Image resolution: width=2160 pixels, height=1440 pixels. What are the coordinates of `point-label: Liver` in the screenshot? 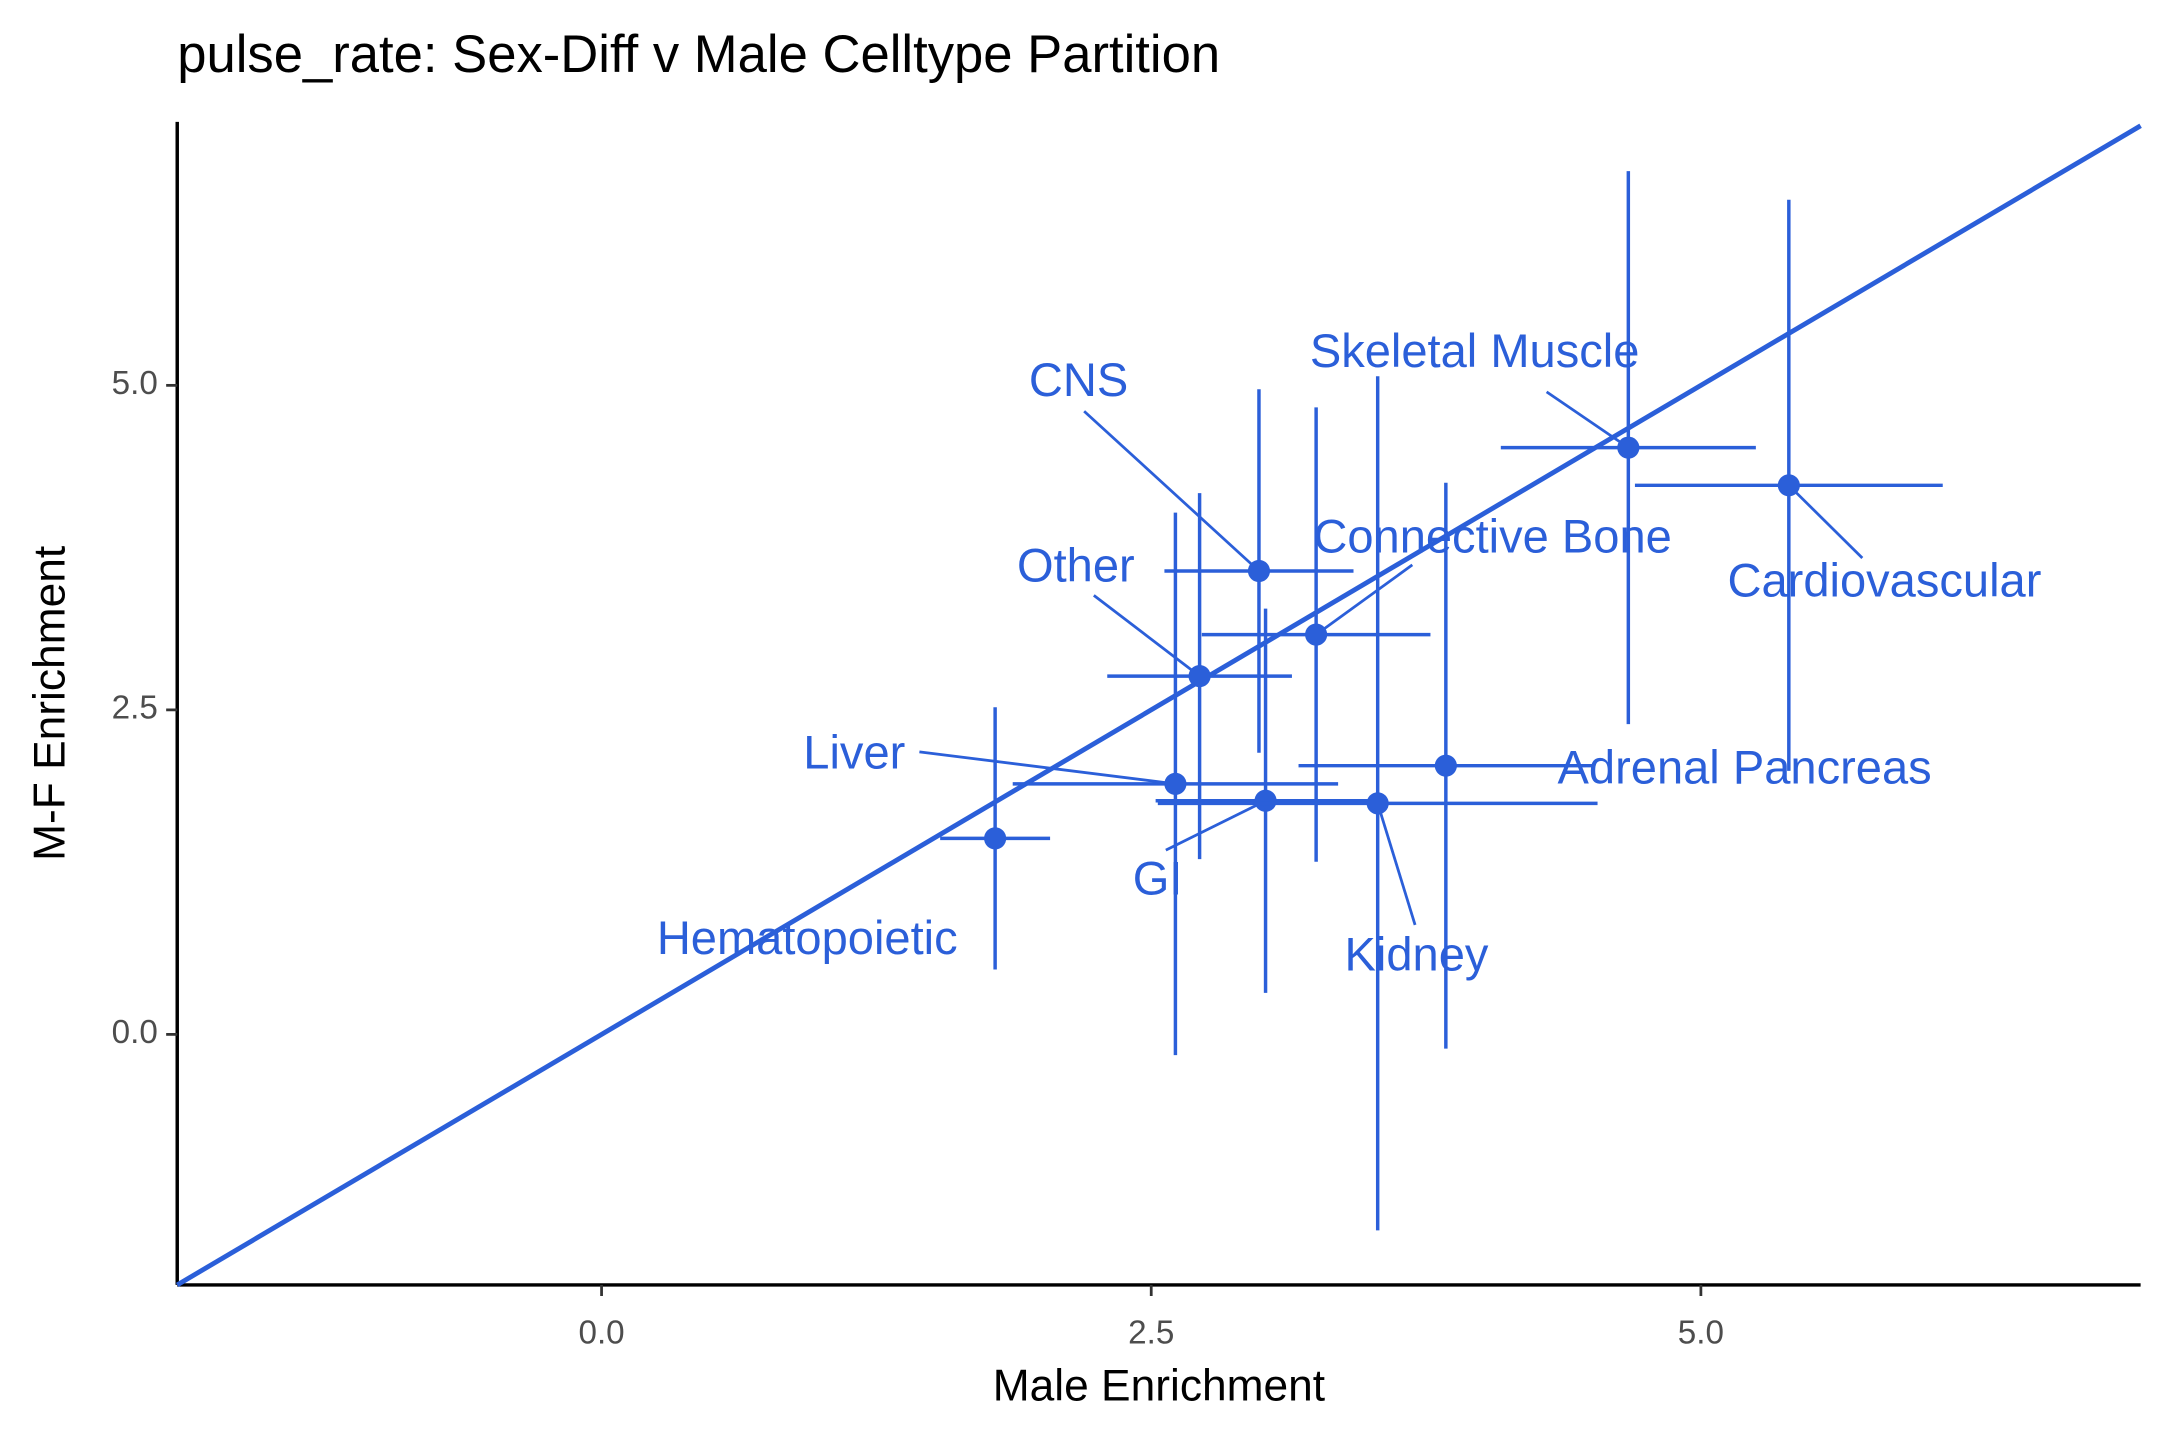 It's located at (854, 751).